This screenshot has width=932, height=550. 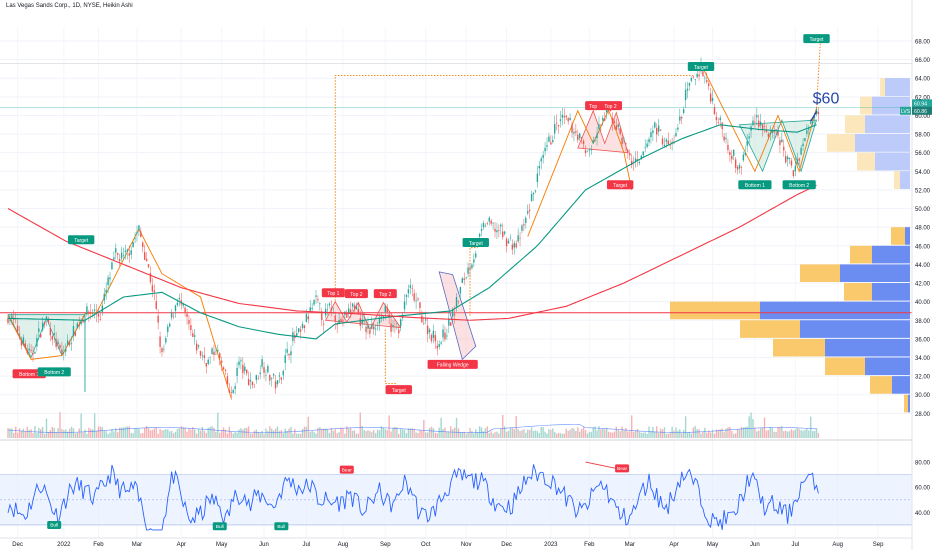 I want to click on price-tick-label: 28.00, so click(x=923, y=415).